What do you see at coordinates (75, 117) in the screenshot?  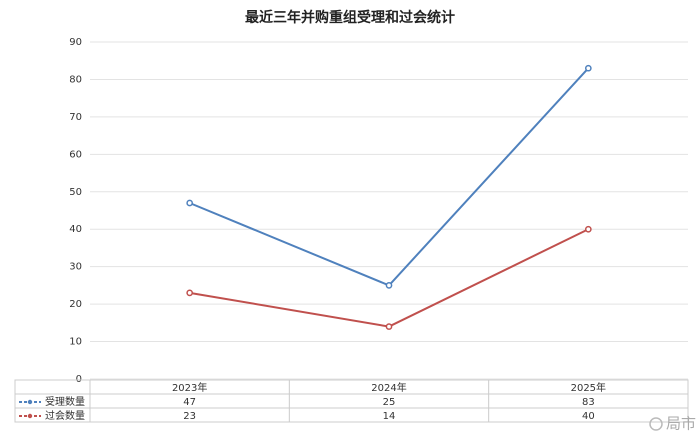 I see `y-tick-label: 70` at bounding box center [75, 117].